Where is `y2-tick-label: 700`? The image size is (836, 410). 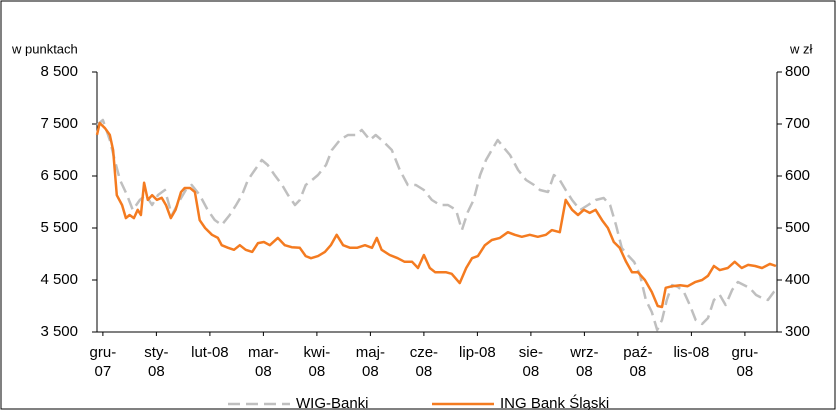 y2-tick-label: 700 is located at coordinates (797, 123).